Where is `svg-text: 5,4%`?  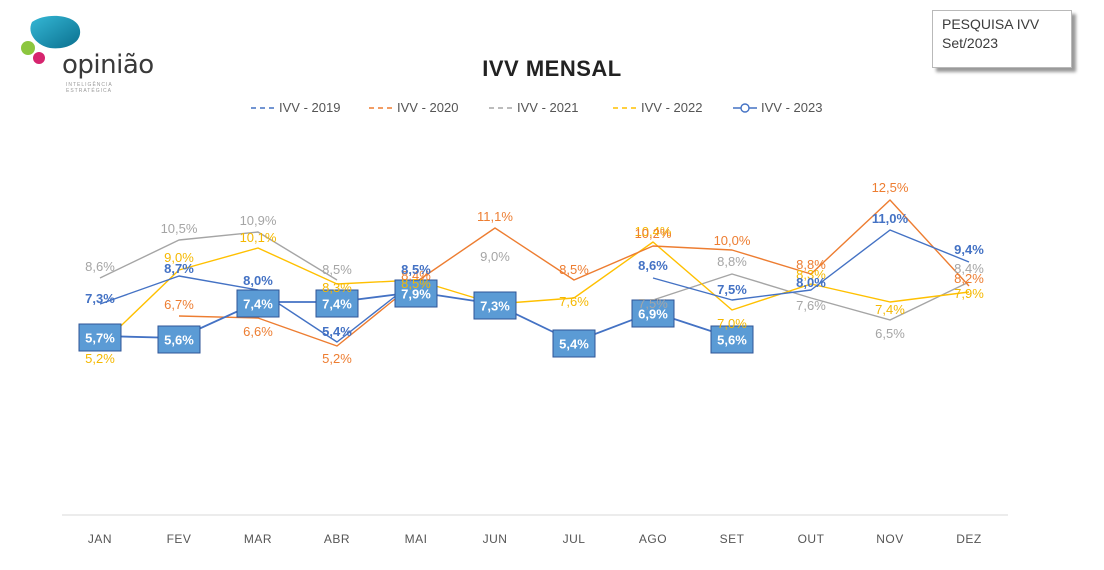
svg-text: 5,4% is located at coordinates (574, 344).